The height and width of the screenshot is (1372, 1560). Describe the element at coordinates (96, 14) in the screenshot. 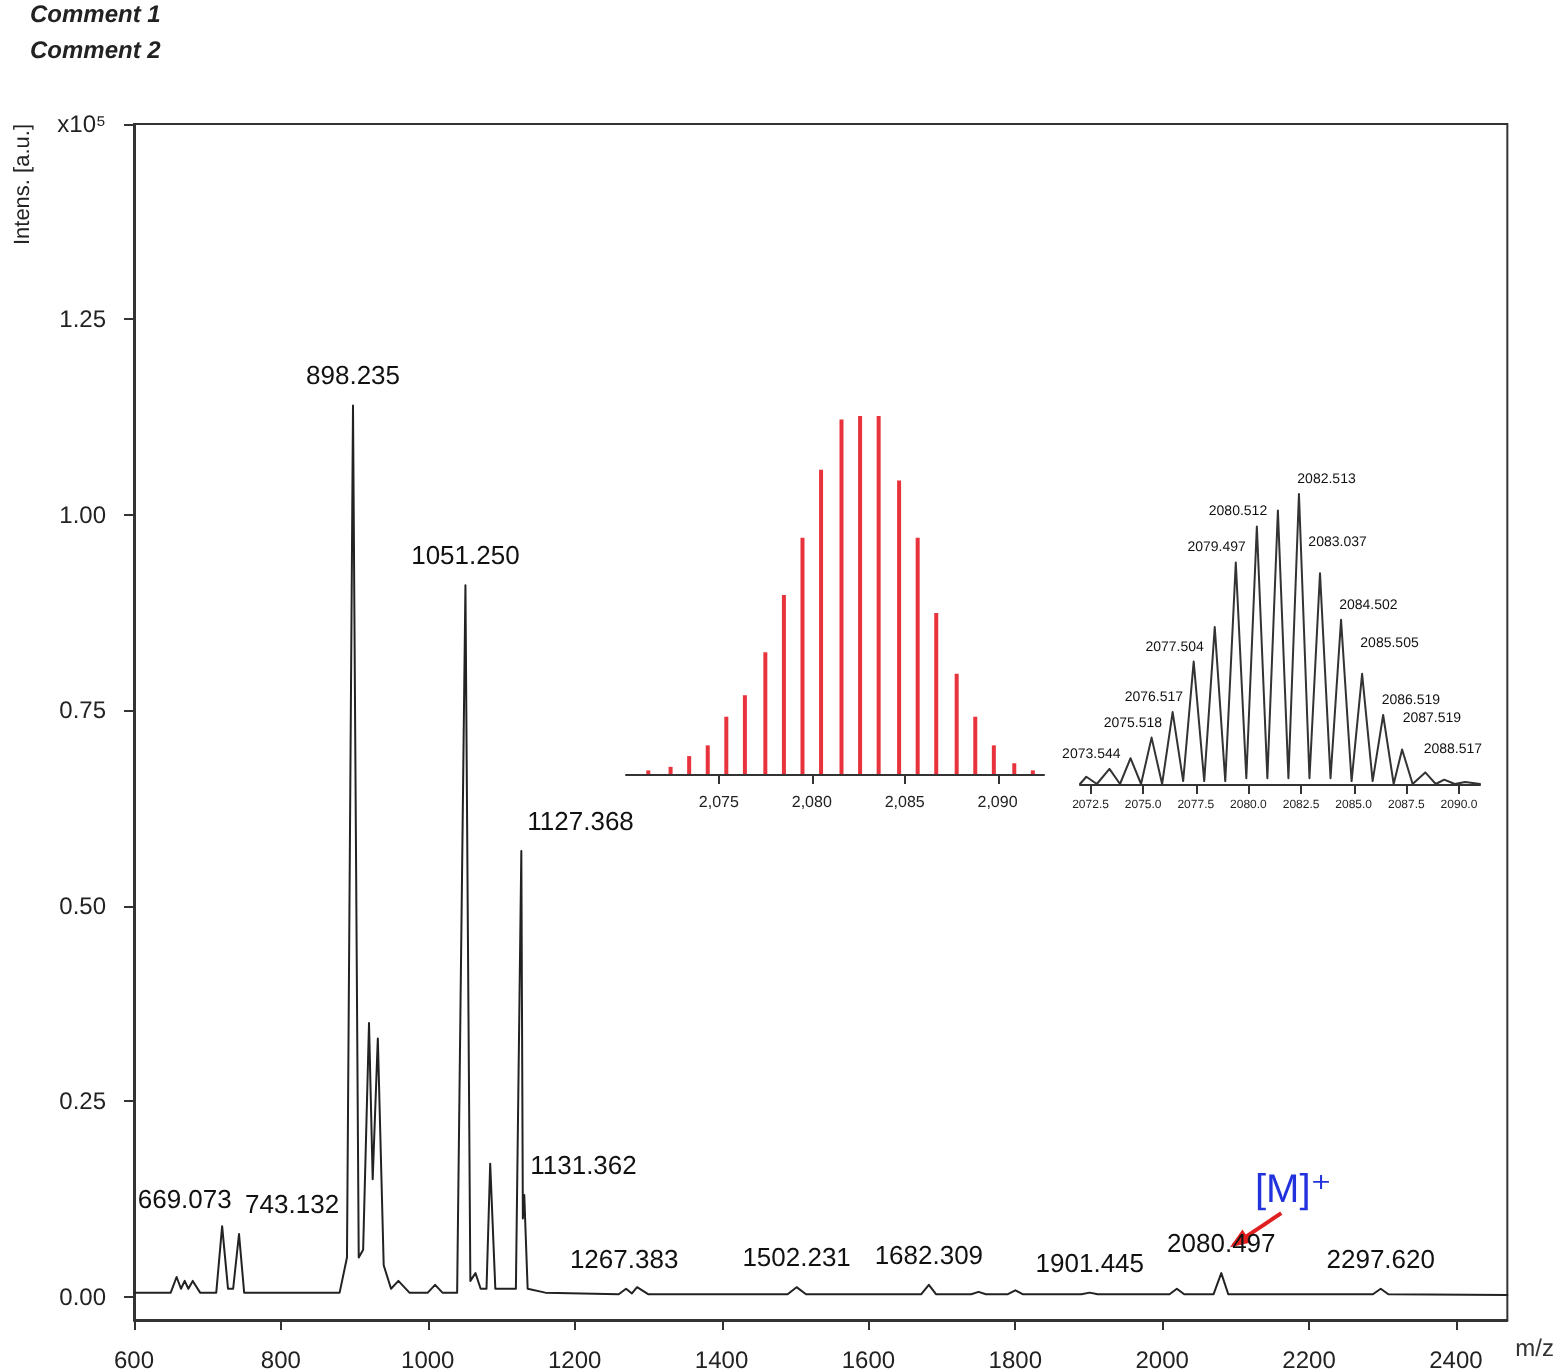

I see `chart-title: Comment 1` at that location.